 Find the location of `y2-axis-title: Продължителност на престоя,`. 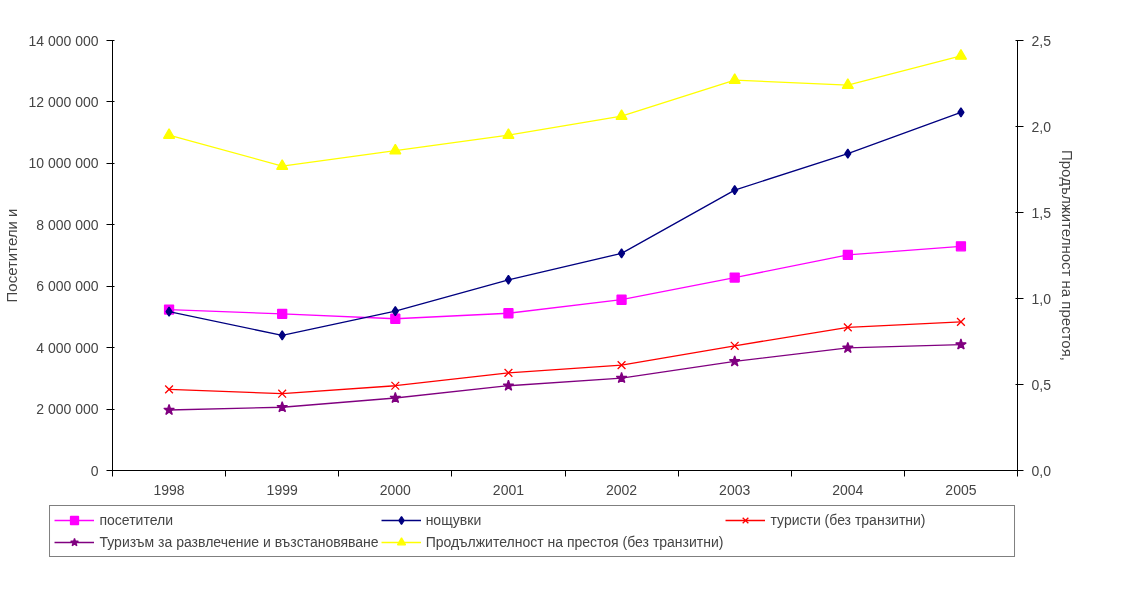

y2-axis-title: Продължителност на престоя, is located at coordinates (1067, 255).